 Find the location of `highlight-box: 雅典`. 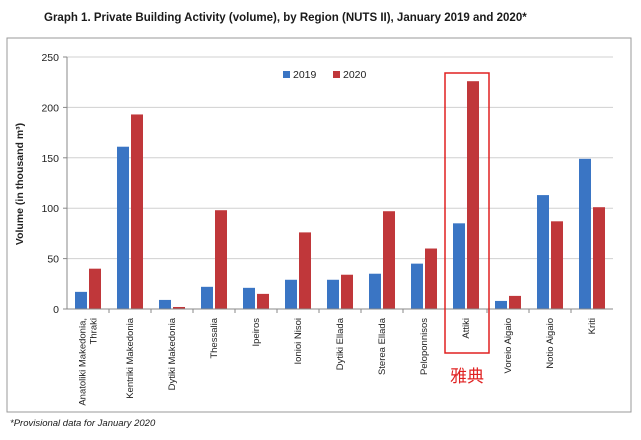

highlight-box: 雅典 is located at coordinates (467, 229).